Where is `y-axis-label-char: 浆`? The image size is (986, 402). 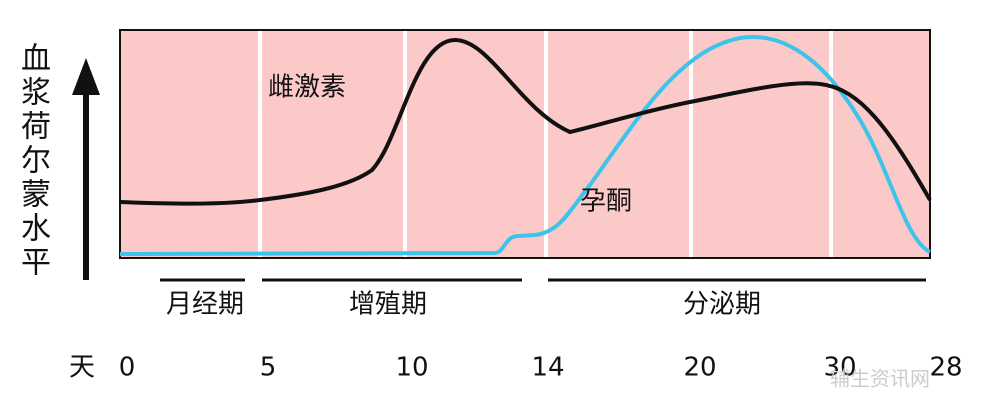
y-axis-label-char: 浆 is located at coordinates (36, 93).